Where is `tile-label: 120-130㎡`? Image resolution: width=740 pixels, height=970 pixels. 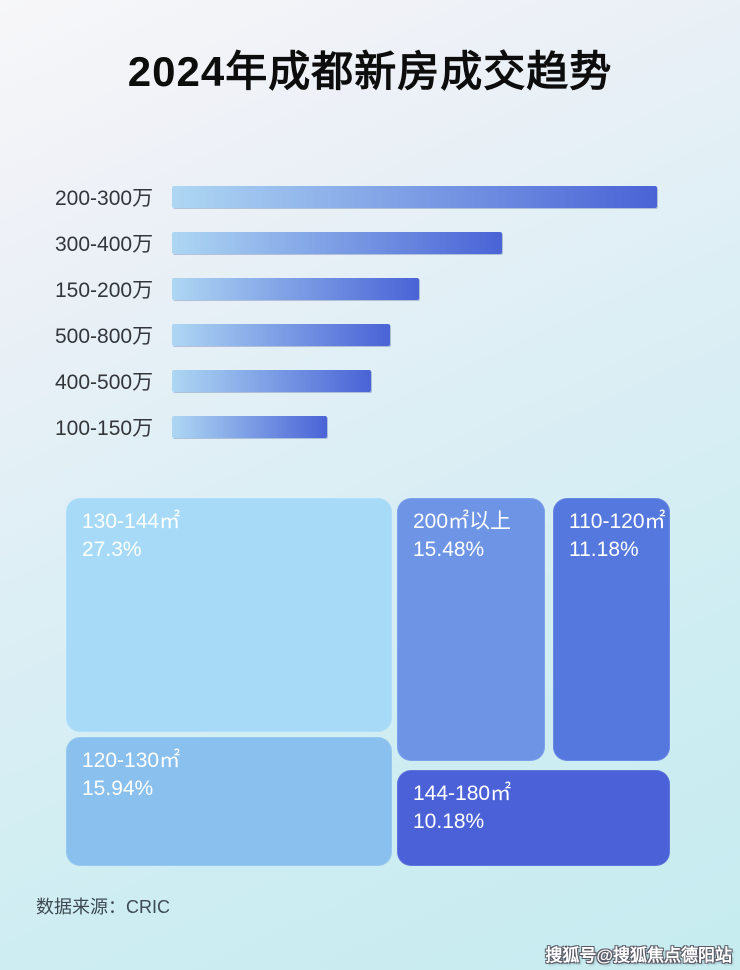 tile-label: 120-130㎡ is located at coordinates (131, 760).